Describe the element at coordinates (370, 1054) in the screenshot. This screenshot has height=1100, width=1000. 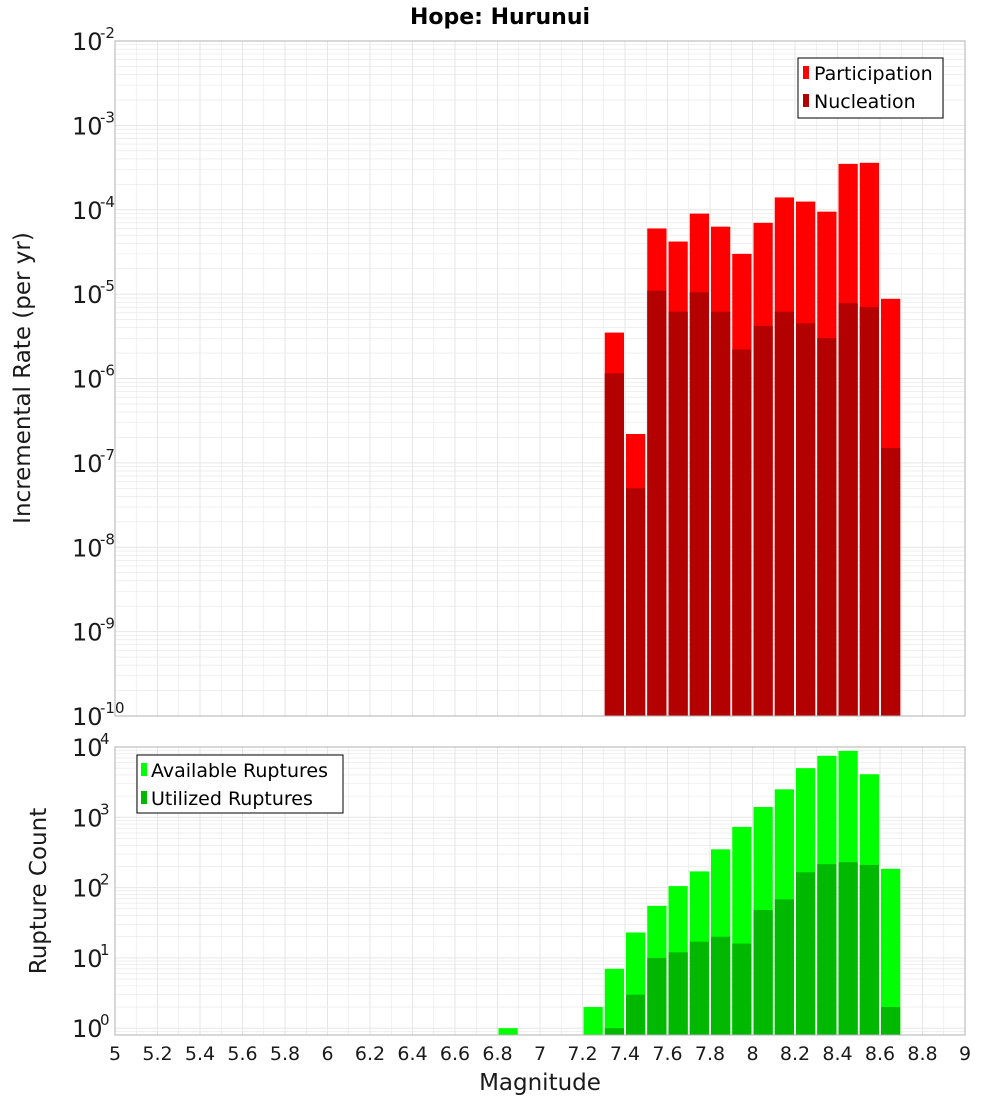
I see `x-tick-label: 6.2` at that location.